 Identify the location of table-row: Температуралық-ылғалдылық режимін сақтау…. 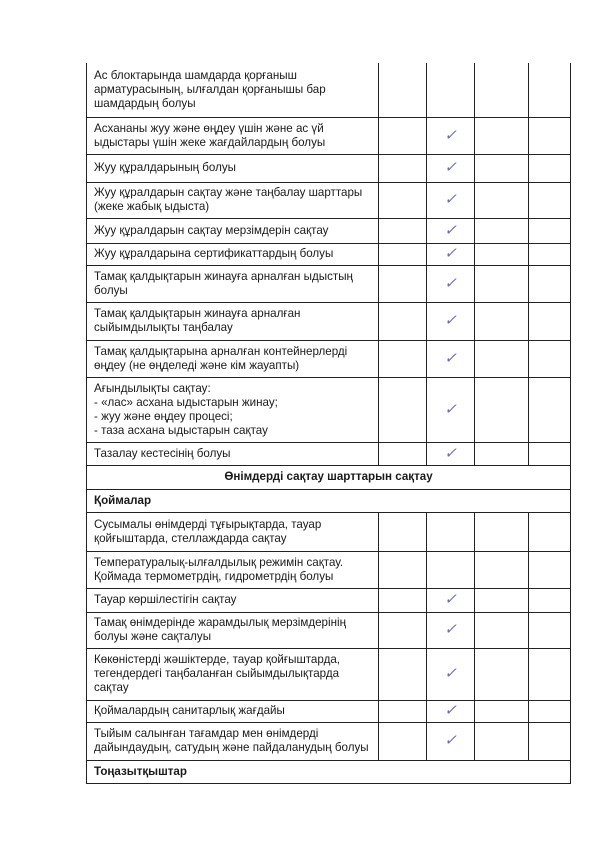
(328, 569).